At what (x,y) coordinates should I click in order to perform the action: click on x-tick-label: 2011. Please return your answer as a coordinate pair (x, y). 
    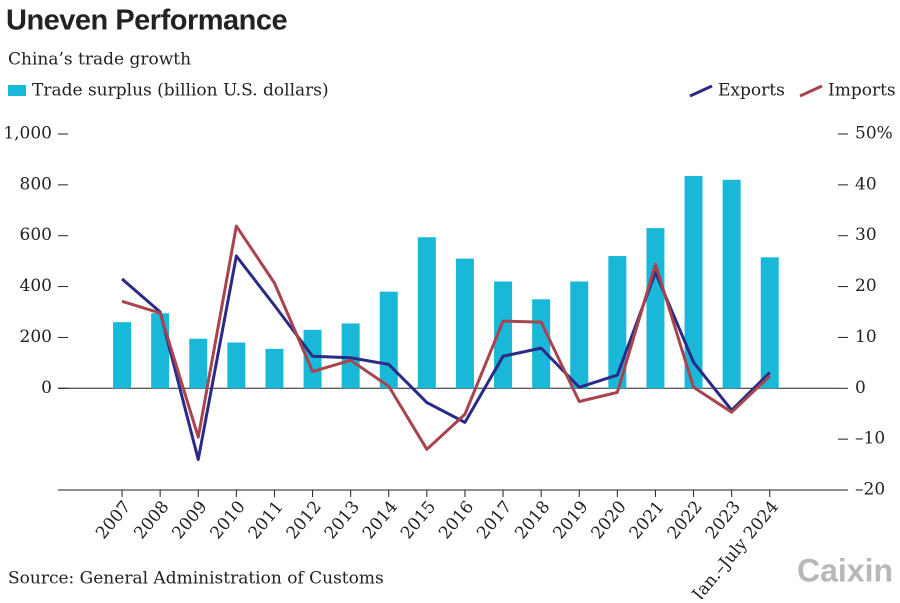
    Looking at the image, I should click on (266, 520).